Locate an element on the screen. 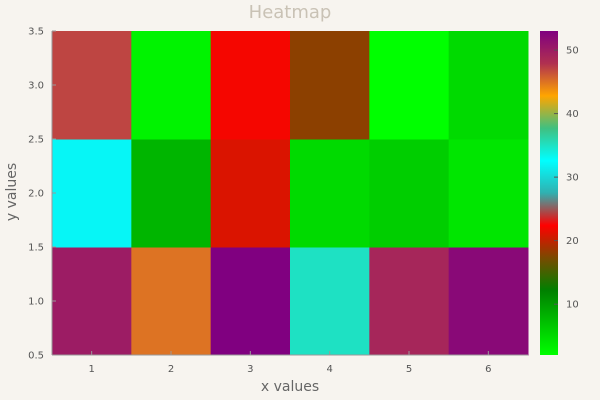 This screenshot has width=600, height=400. colorbar-tick-label: 10 is located at coordinates (572, 305).